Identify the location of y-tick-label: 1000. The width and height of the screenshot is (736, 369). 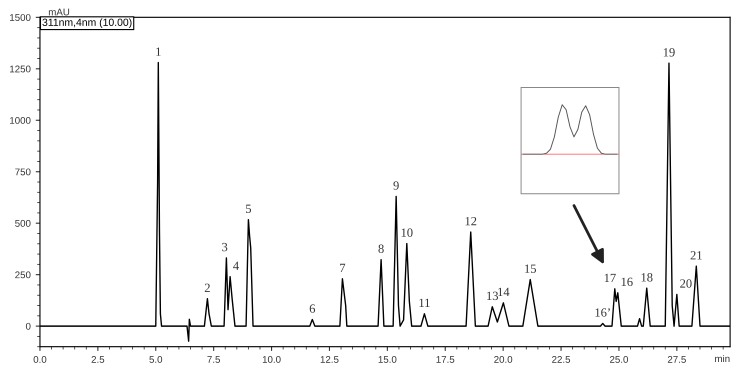
(20, 120).